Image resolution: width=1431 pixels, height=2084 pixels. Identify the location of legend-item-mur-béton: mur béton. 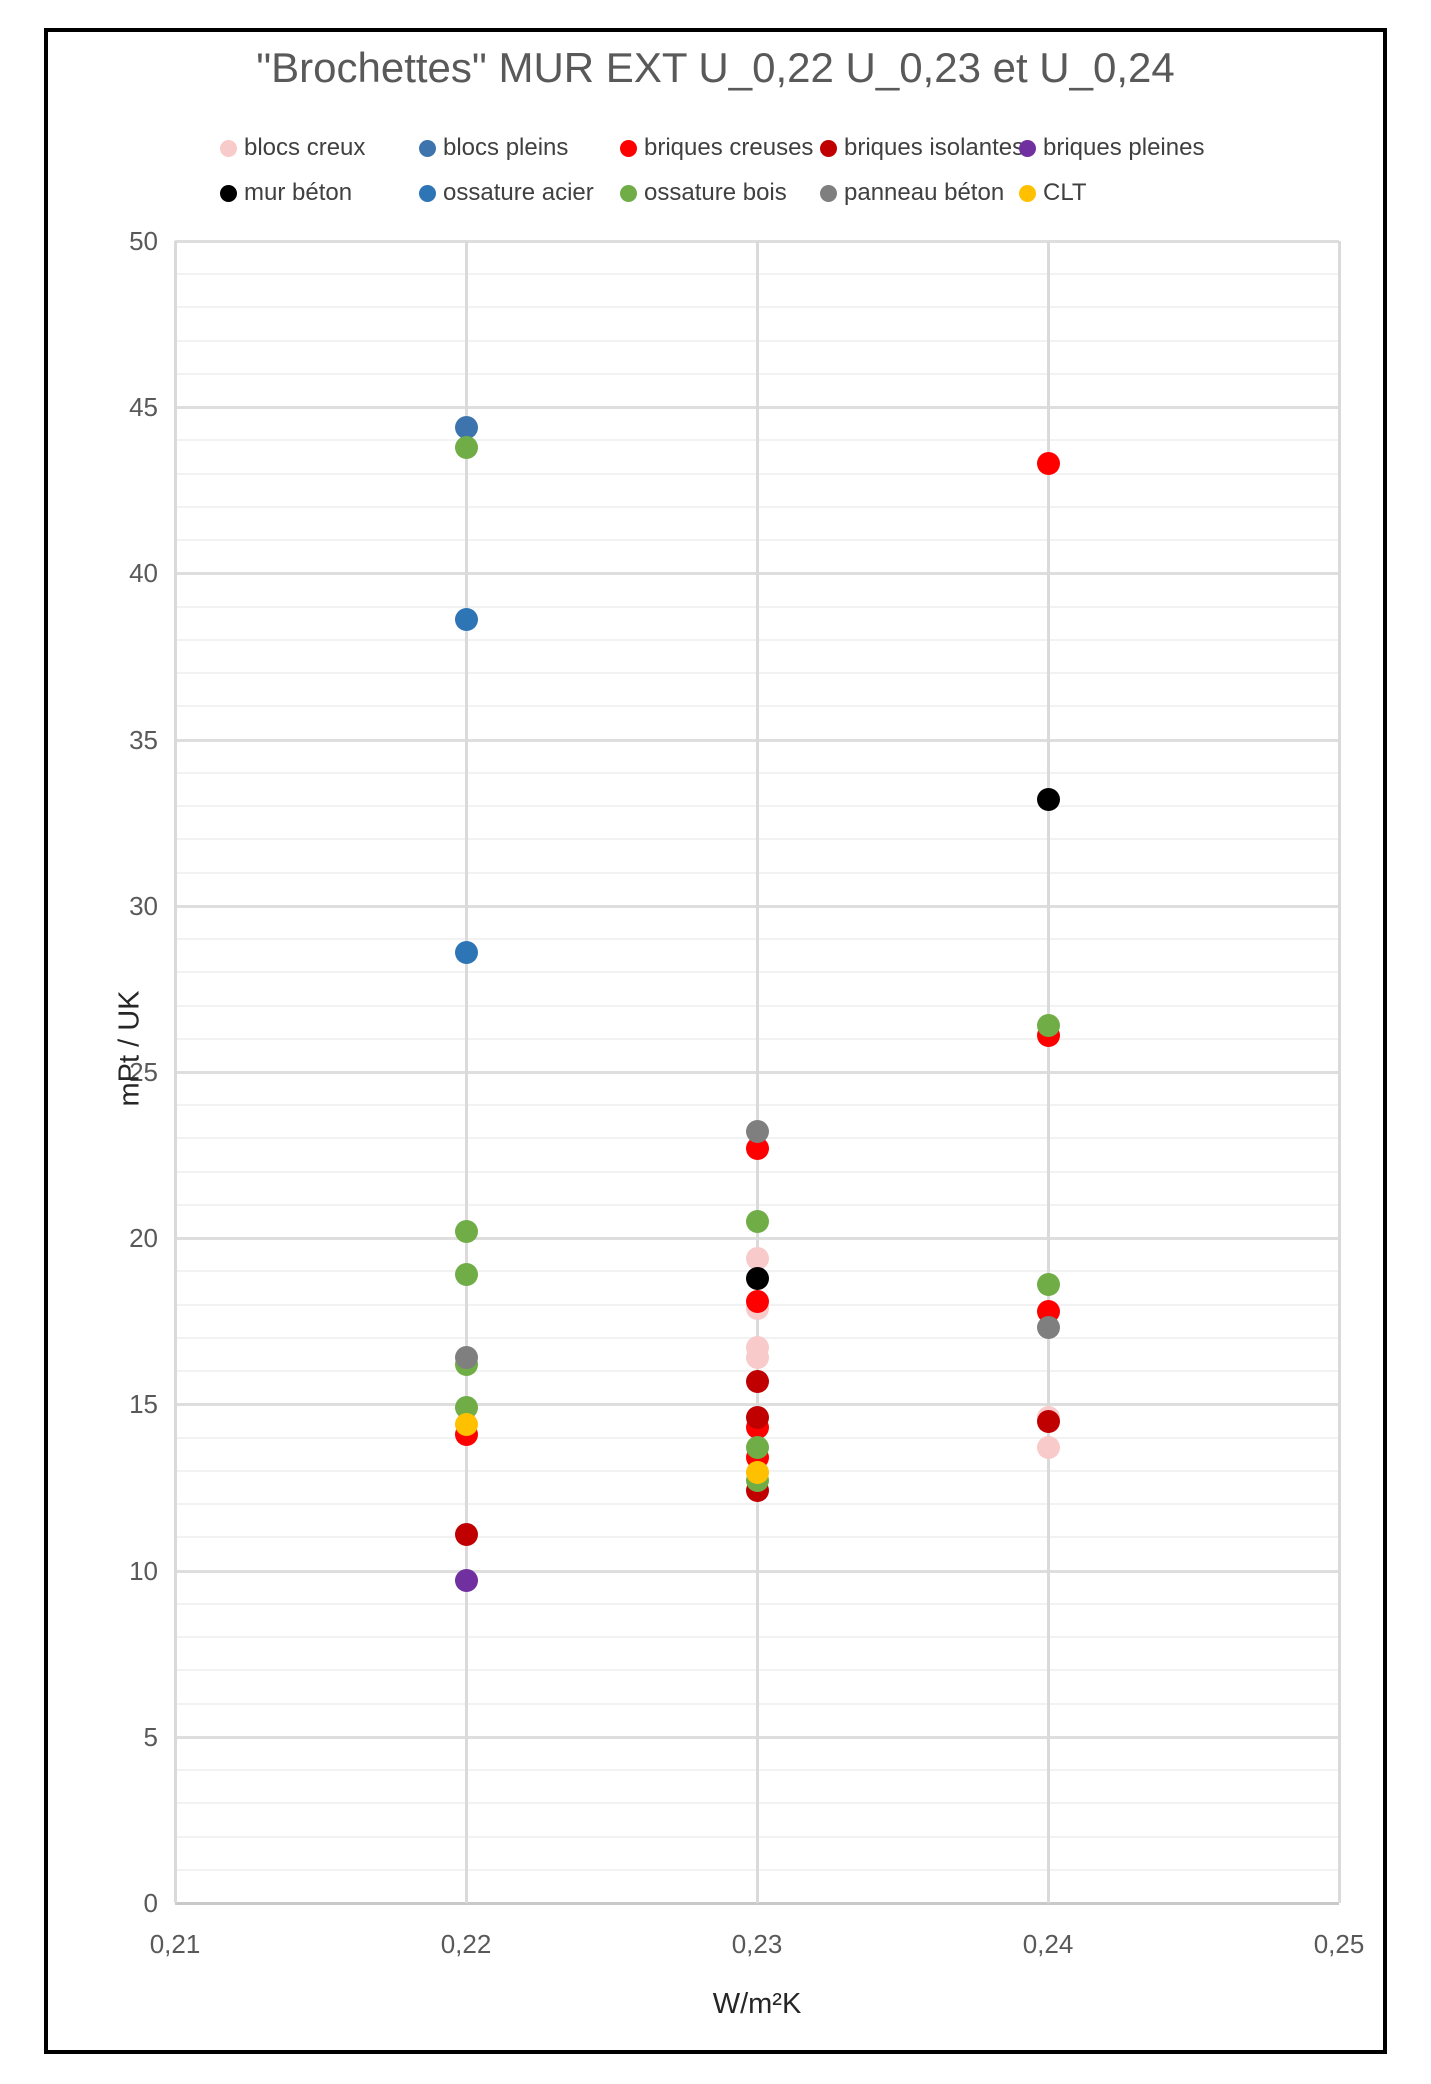
(286, 193).